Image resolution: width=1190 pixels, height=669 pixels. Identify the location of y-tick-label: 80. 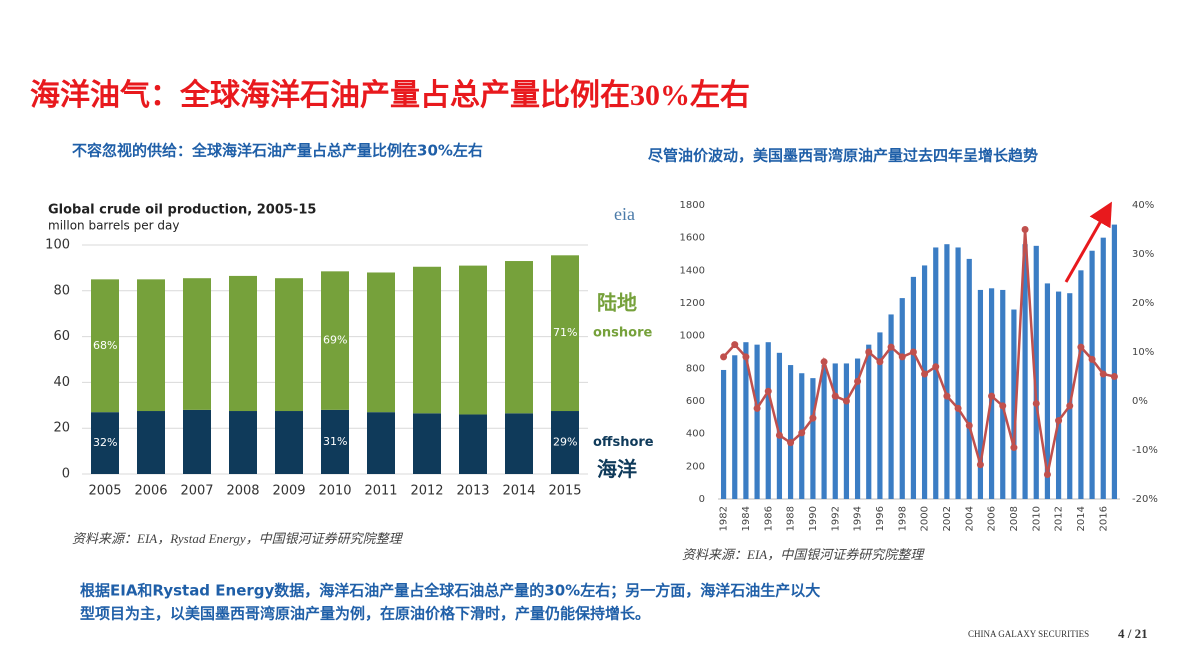
(61, 290).